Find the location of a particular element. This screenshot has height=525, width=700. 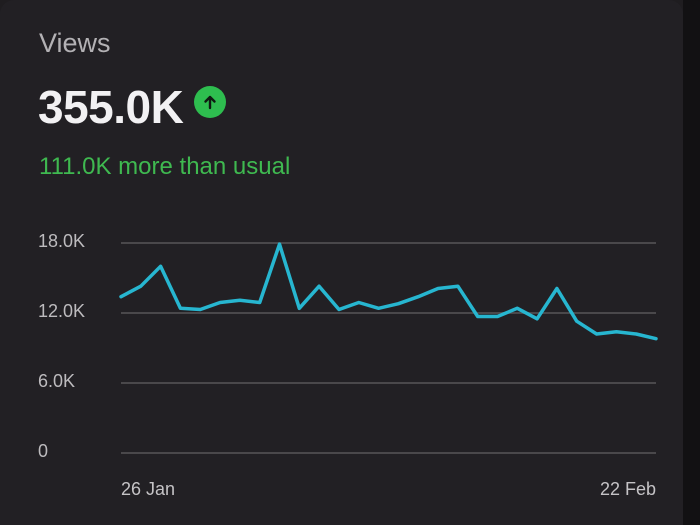

y-tick-12k: 12.0K is located at coordinates (62, 311).